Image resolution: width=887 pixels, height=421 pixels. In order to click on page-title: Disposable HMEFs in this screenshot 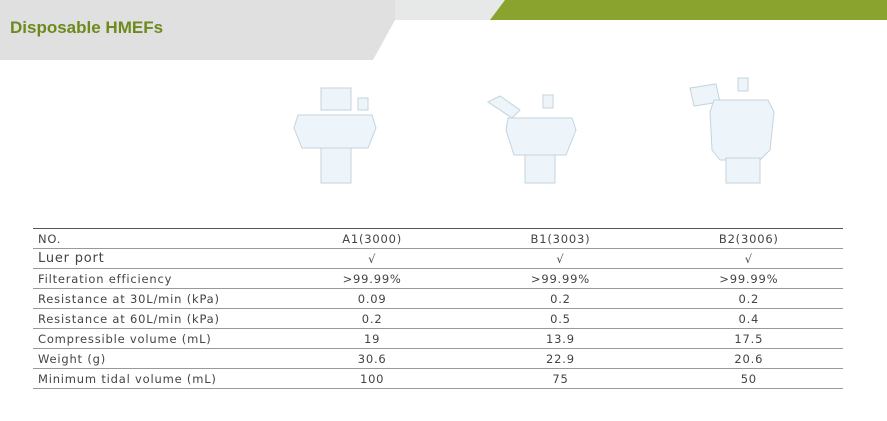, I will do `click(87, 27)`.